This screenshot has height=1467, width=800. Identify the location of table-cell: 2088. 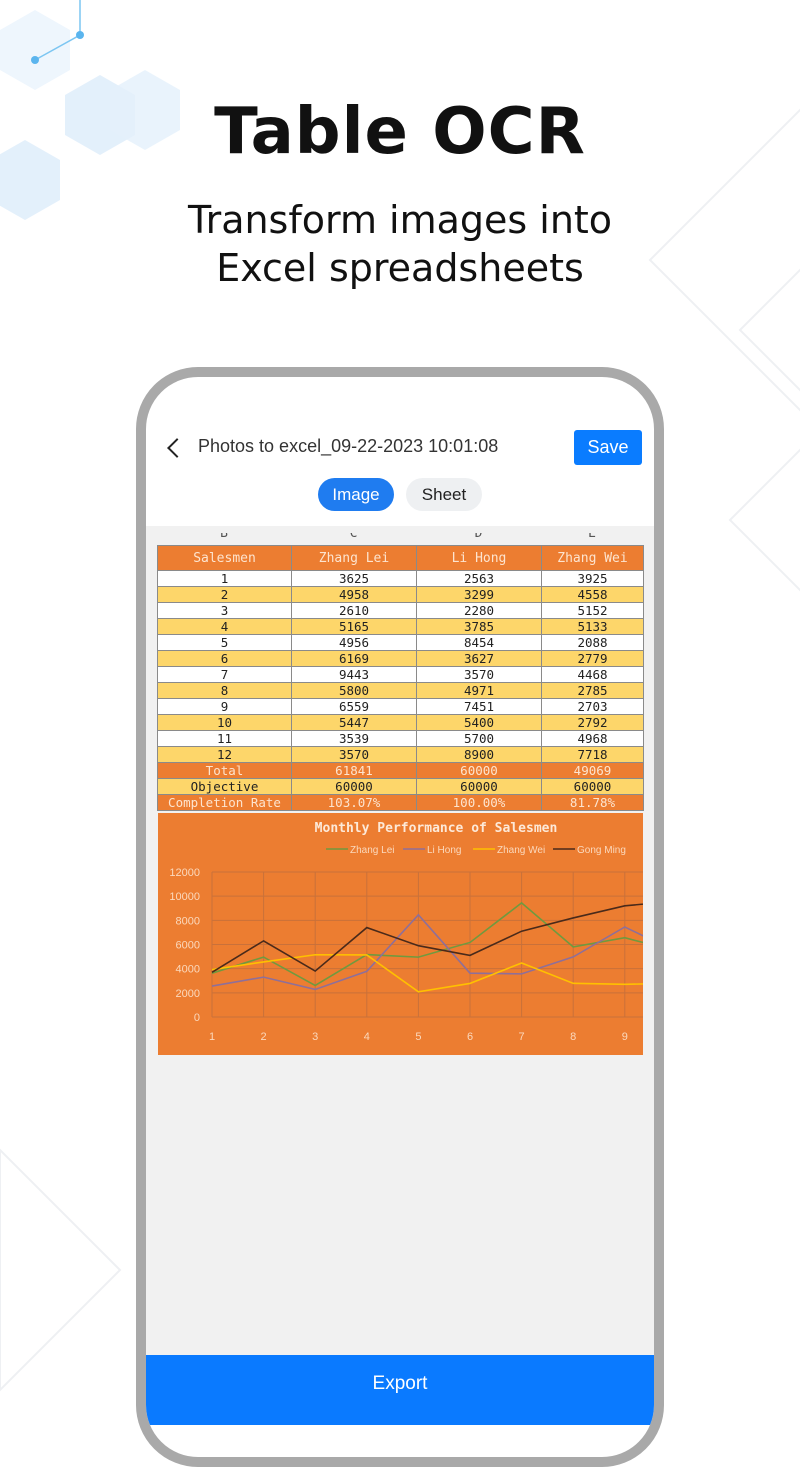
(593, 643).